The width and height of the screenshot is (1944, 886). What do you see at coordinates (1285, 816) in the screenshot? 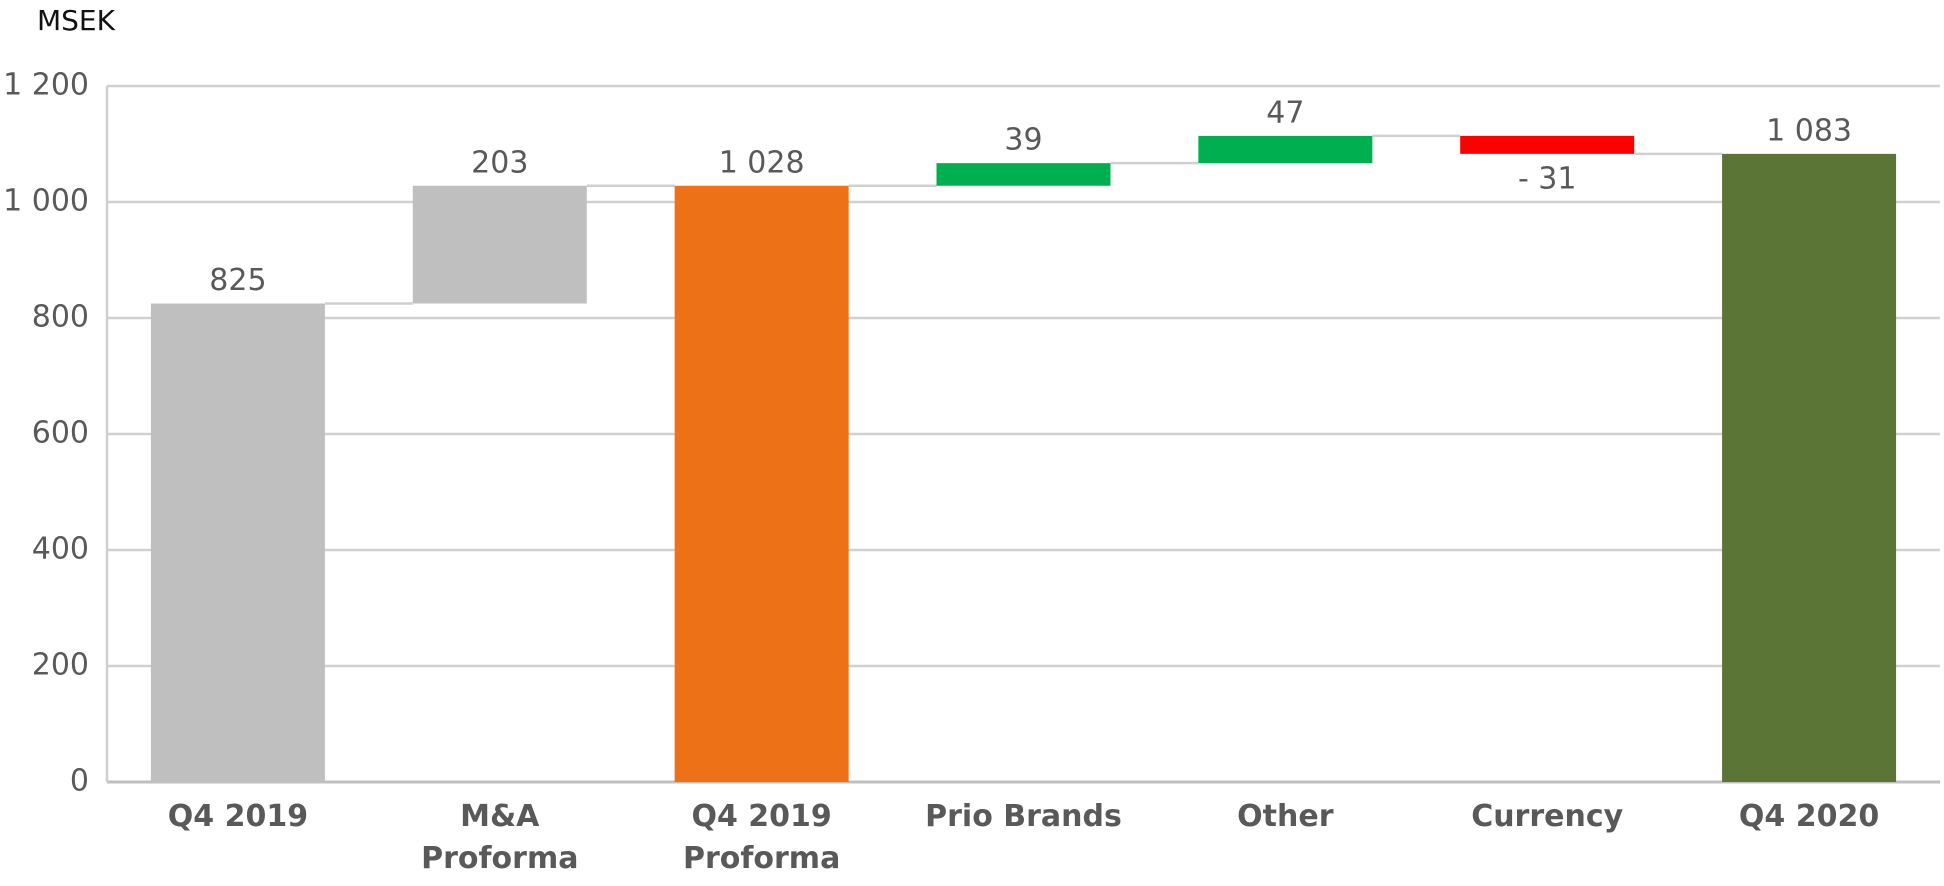
I see `x-tick-label: Other` at bounding box center [1285, 816].